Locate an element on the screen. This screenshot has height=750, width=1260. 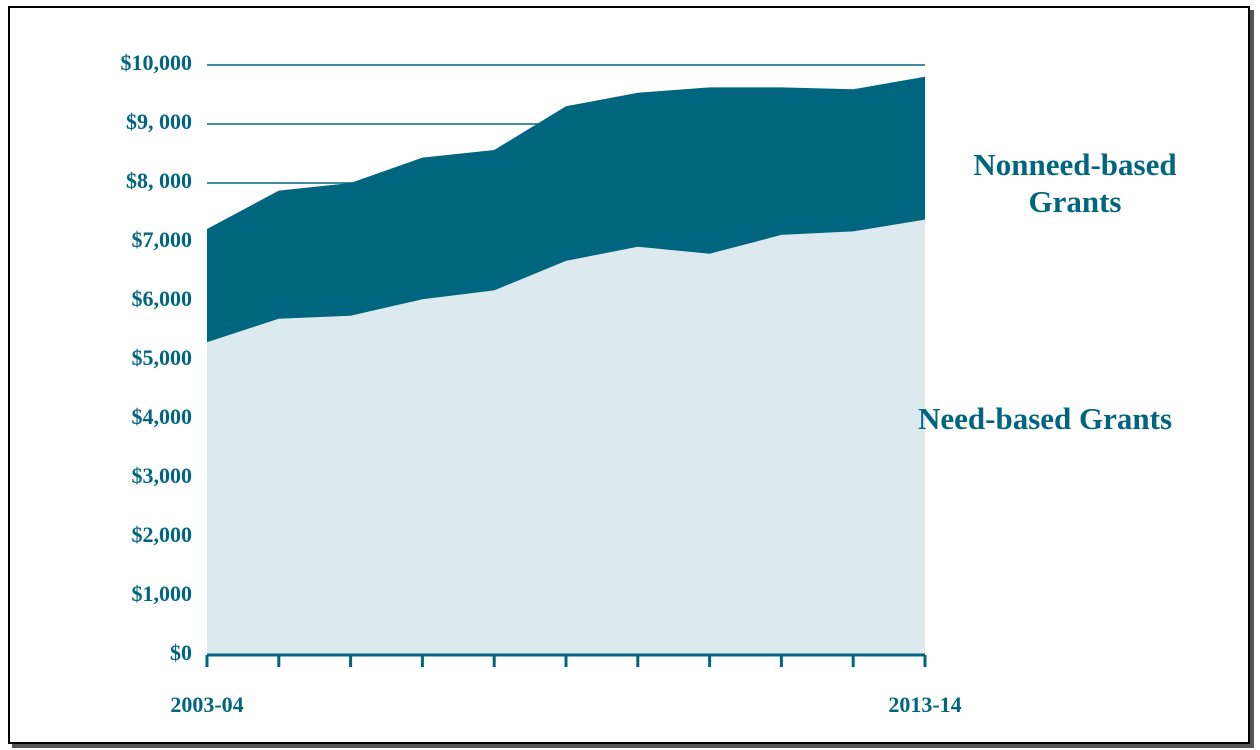
series-label: Need-based Grants is located at coordinates (1045, 418).